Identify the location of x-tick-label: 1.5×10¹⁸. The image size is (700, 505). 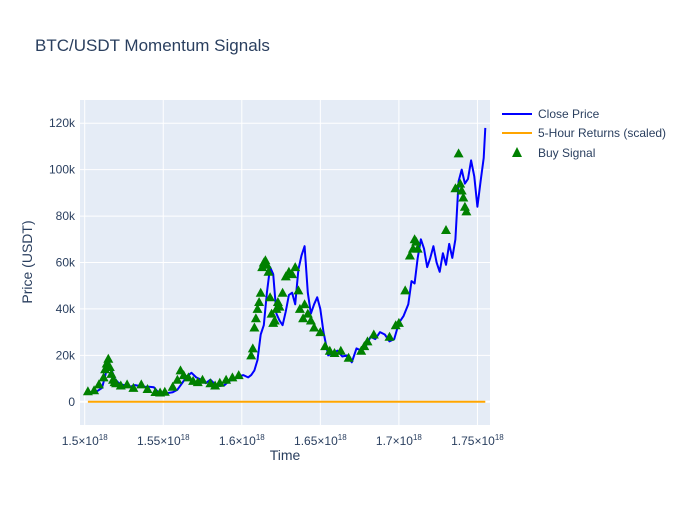
(85, 440).